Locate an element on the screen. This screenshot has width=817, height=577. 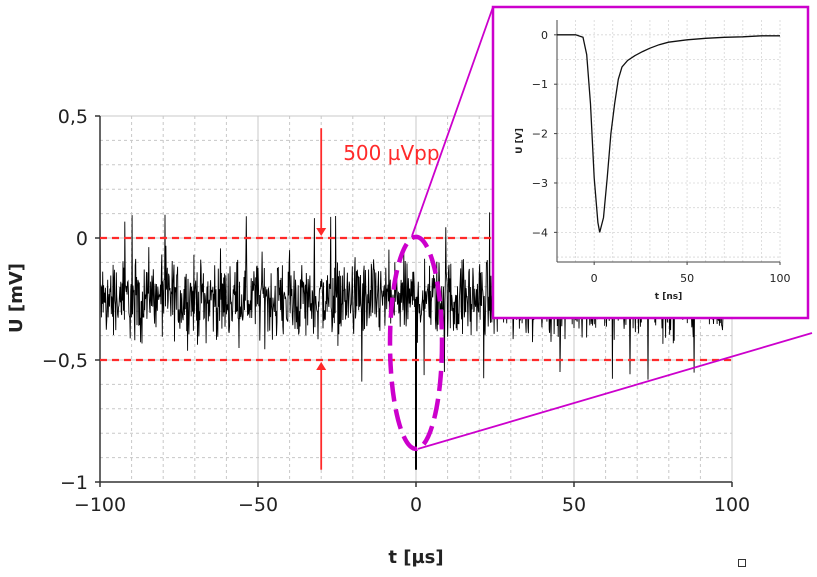
x-tick-label: 100 is located at coordinates (732, 505).